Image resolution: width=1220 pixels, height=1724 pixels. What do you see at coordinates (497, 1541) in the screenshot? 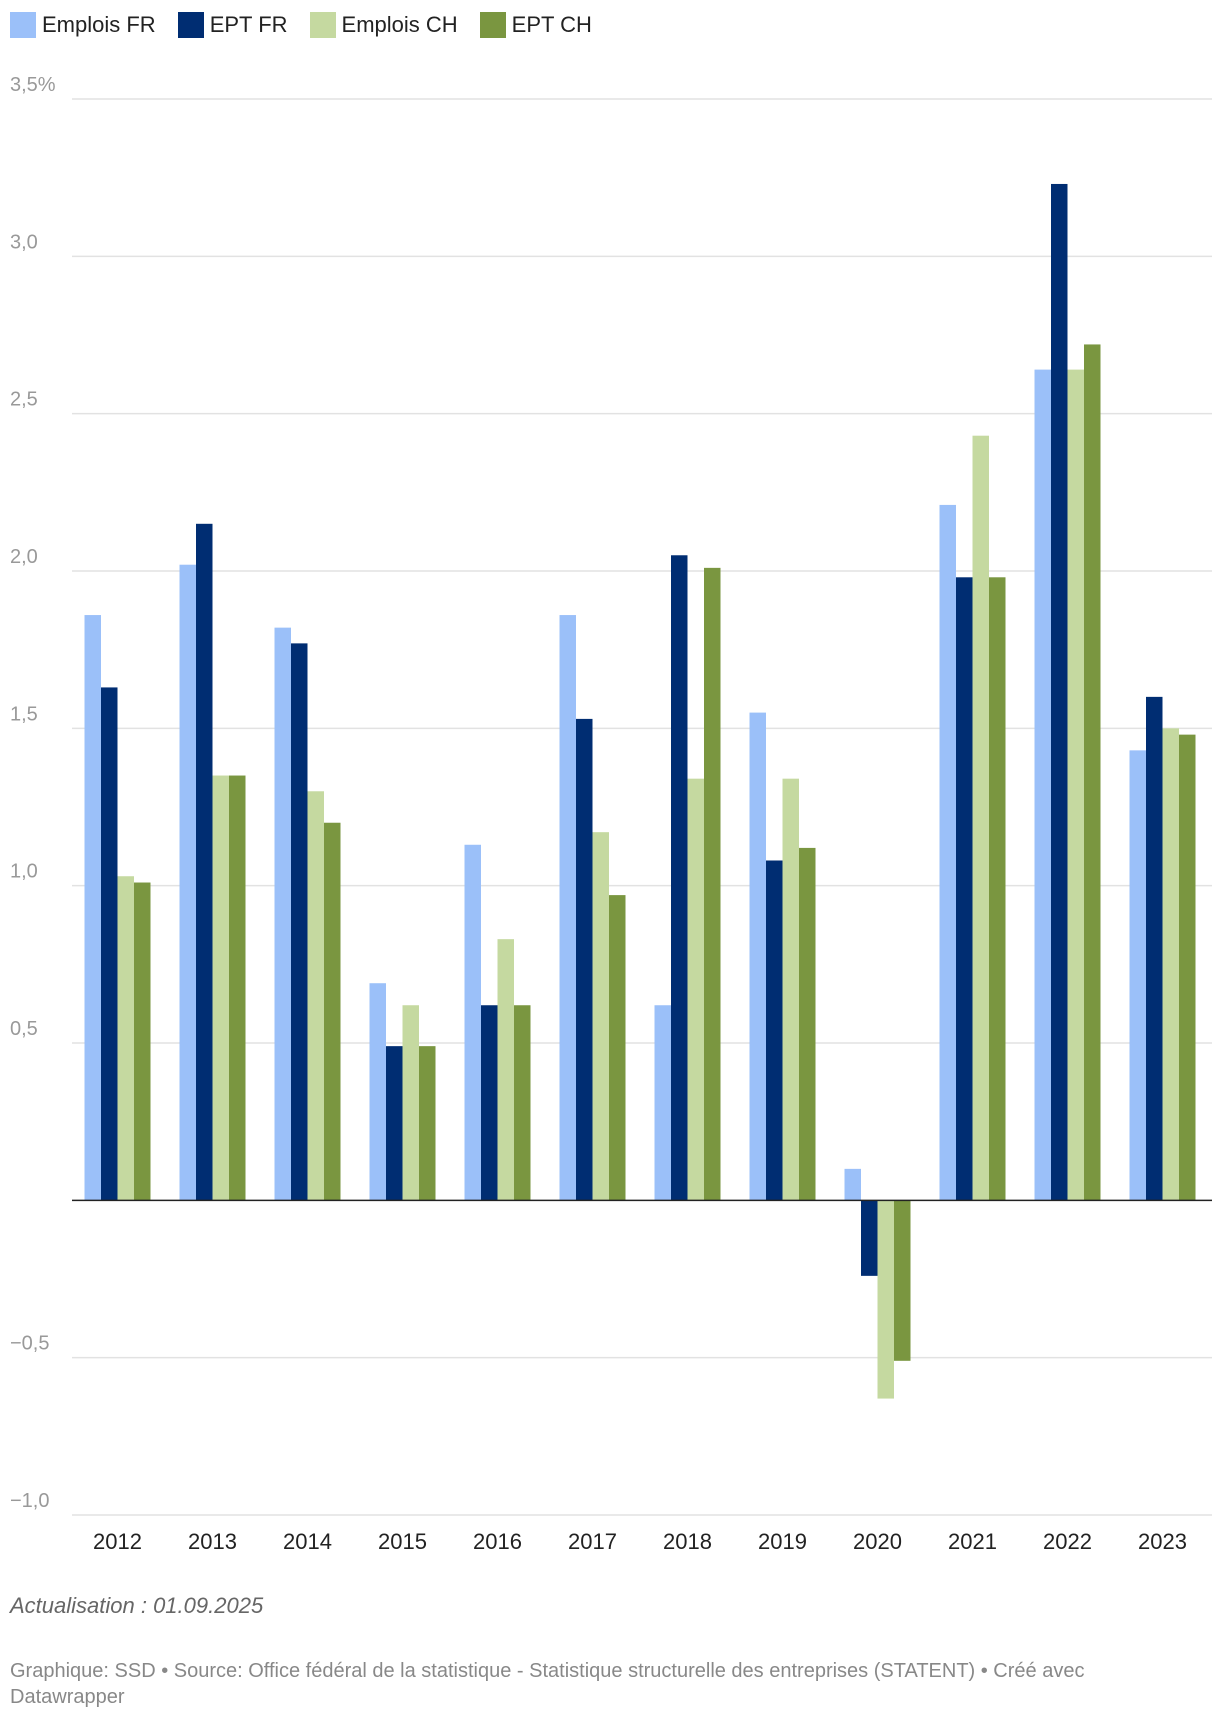
I see `x-tick-label: 2016` at bounding box center [497, 1541].